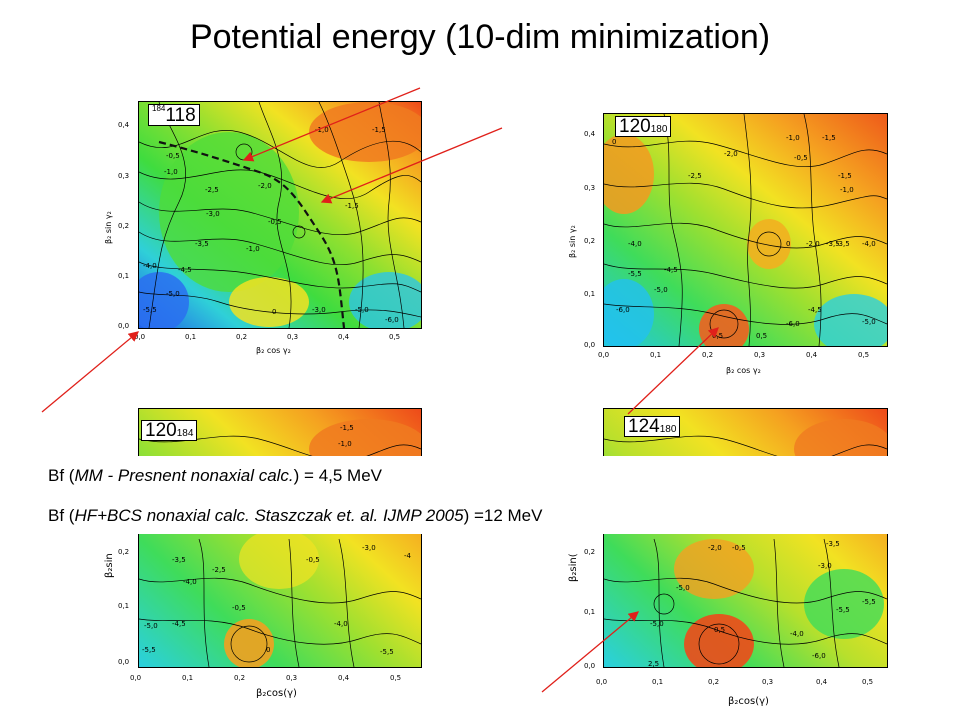 The image size is (960, 720). What do you see at coordinates (480, 37) in the screenshot?
I see `slide-title: Potential energy (10-dim minimization)` at bounding box center [480, 37].